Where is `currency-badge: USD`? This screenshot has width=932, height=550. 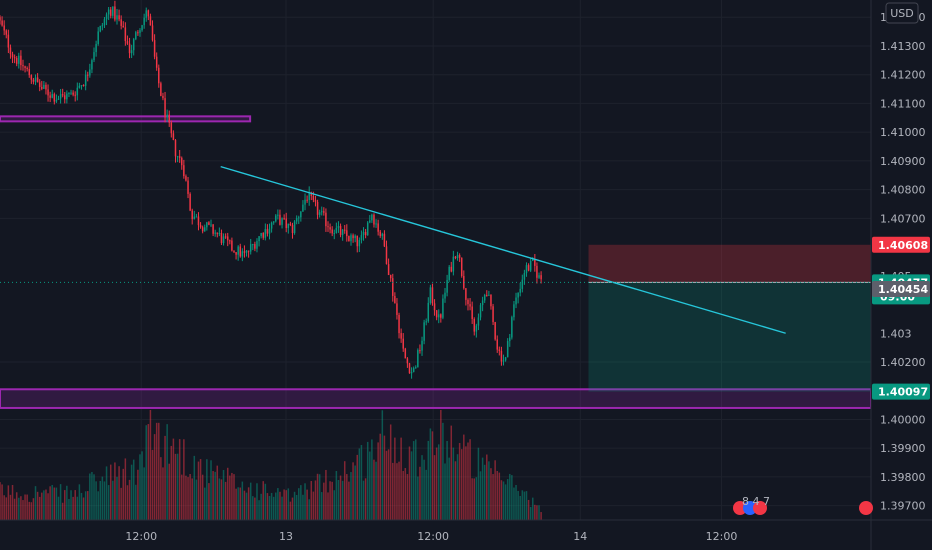
currency-badge: USD is located at coordinates (902, 13).